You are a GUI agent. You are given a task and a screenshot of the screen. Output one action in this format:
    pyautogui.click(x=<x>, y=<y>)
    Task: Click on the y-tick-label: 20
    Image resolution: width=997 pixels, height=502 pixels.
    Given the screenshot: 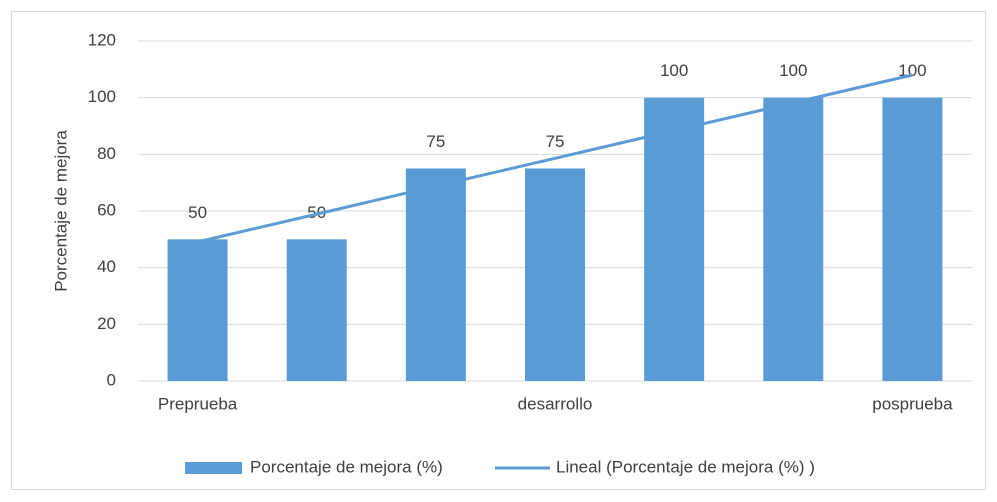 What is the action you would take?
    pyautogui.click(x=106, y=323)
    